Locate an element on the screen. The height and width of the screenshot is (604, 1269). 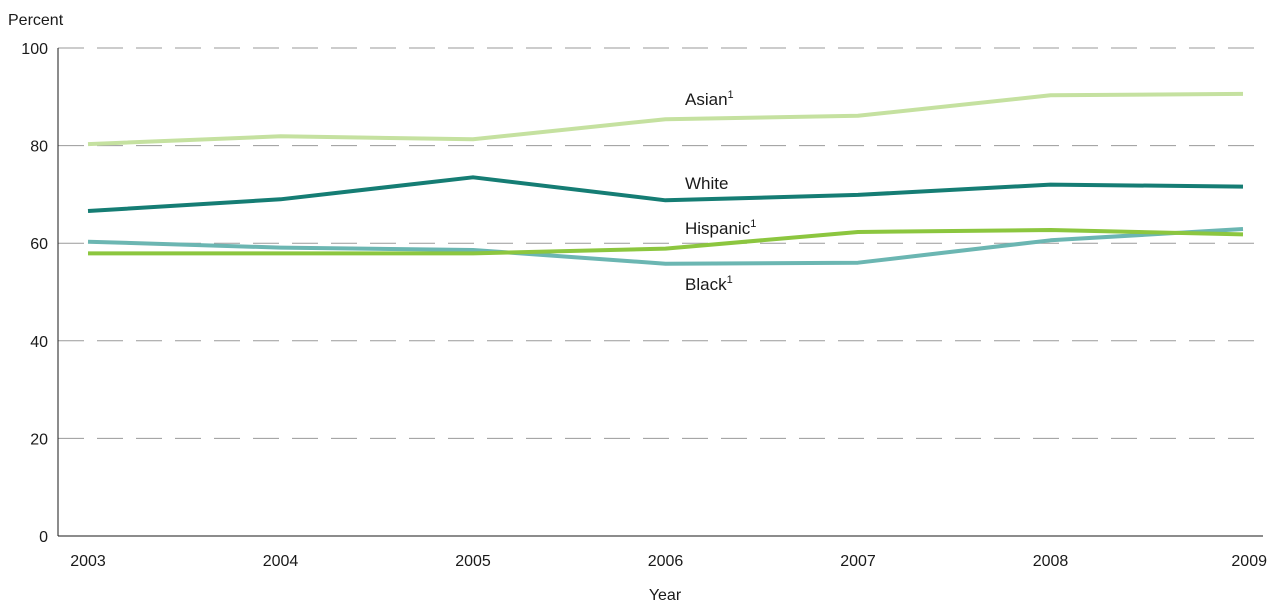
series-label-text: White is located at coordinates (706, 183).